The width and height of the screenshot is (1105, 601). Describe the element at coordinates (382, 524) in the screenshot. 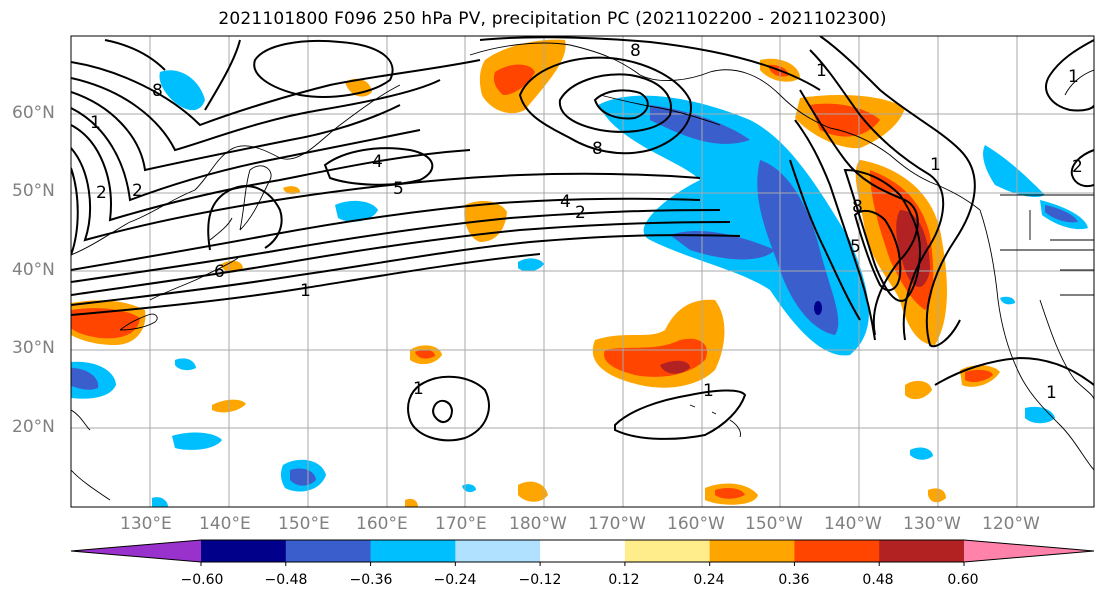

I see `lon-label: 160°E` at that location.